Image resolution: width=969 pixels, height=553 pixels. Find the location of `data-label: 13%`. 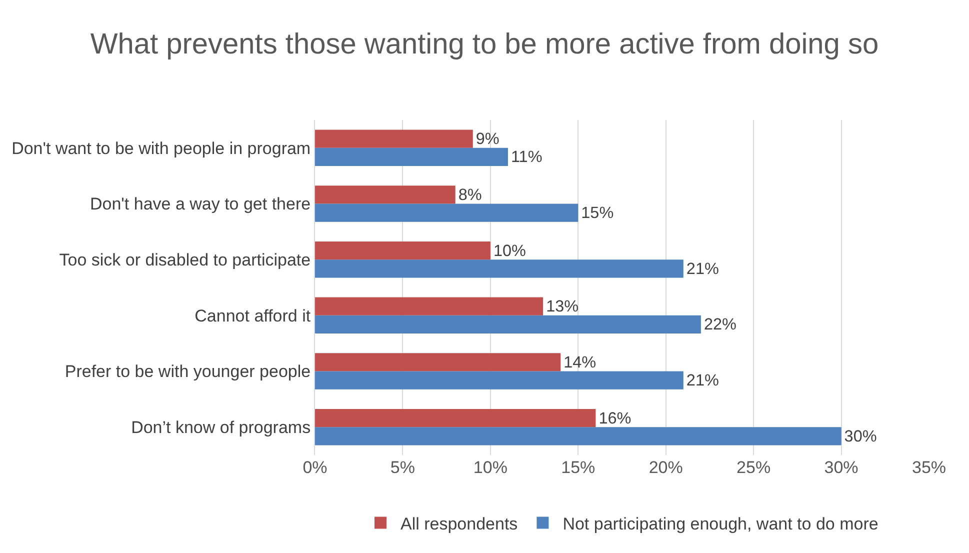

data-label: 13% is located at coordinates (562, 307).